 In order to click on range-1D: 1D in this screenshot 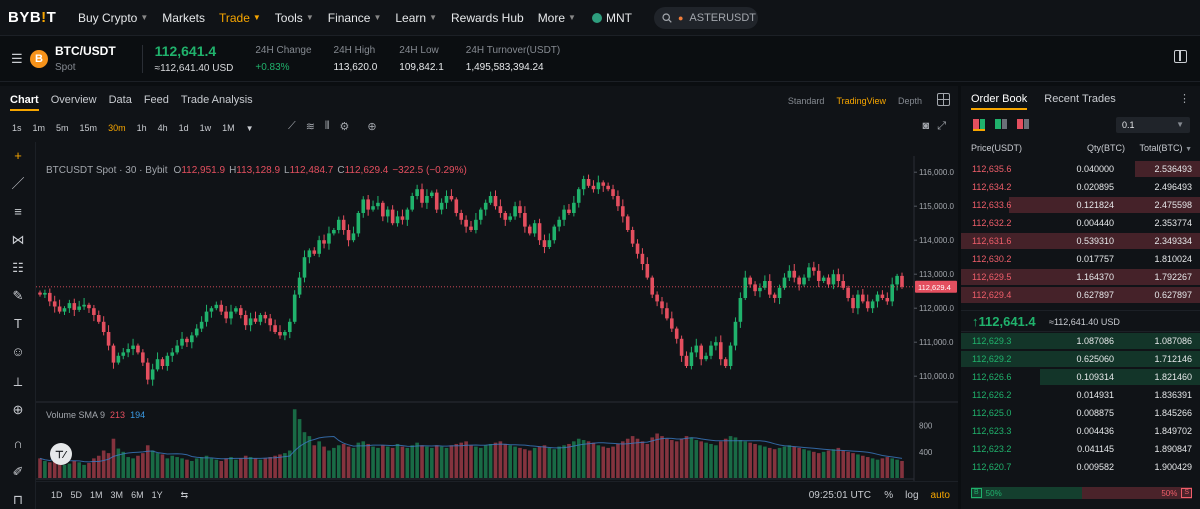, I will do `click(57, 495)`.